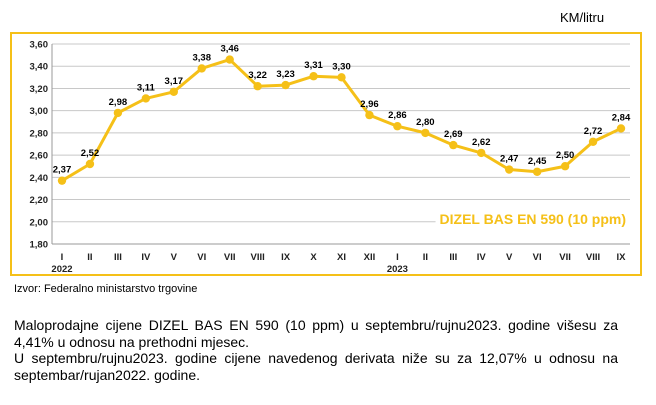 The width and height of the screenshot is (656, 405). I want to click on y-tick-label: 2,80, so click(39, 133).